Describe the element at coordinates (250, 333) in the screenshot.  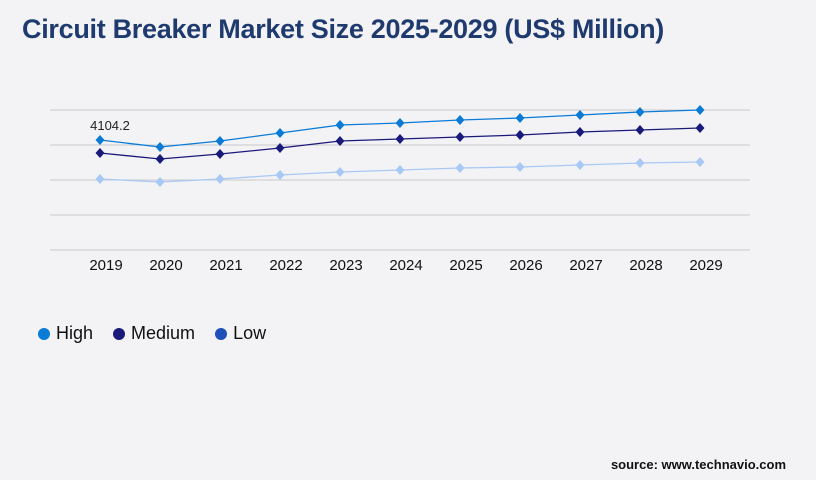
I see `legend-label: Low` at that location.